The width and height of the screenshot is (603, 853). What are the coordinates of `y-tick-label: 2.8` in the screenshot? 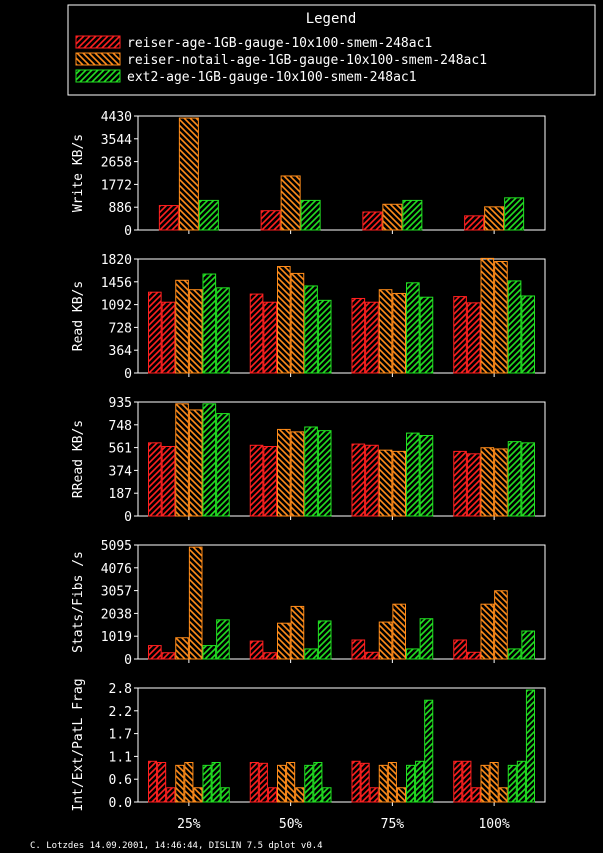 It's located at (120, 689).